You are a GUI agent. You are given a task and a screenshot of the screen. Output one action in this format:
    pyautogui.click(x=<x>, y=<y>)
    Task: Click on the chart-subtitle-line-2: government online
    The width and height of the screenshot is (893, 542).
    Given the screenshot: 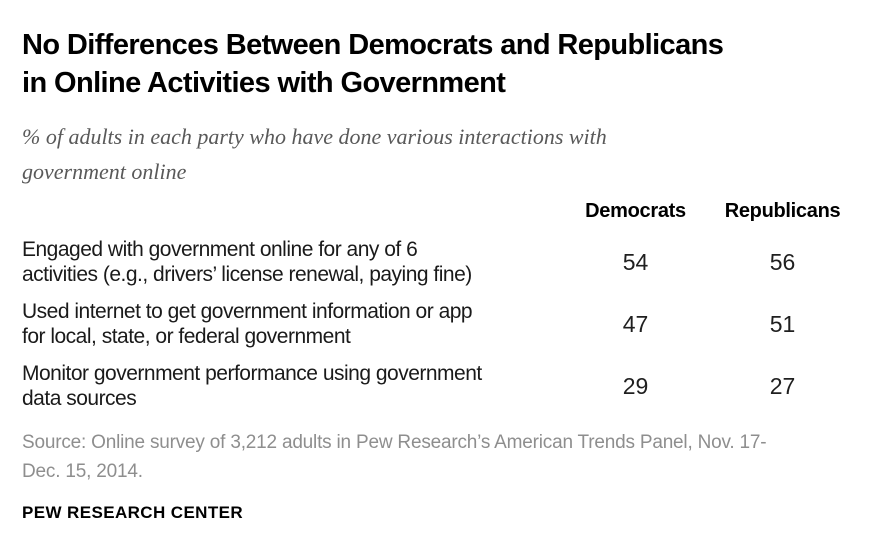 What is the action you would take?
    pyautogui.click(x=104, y=171)
    